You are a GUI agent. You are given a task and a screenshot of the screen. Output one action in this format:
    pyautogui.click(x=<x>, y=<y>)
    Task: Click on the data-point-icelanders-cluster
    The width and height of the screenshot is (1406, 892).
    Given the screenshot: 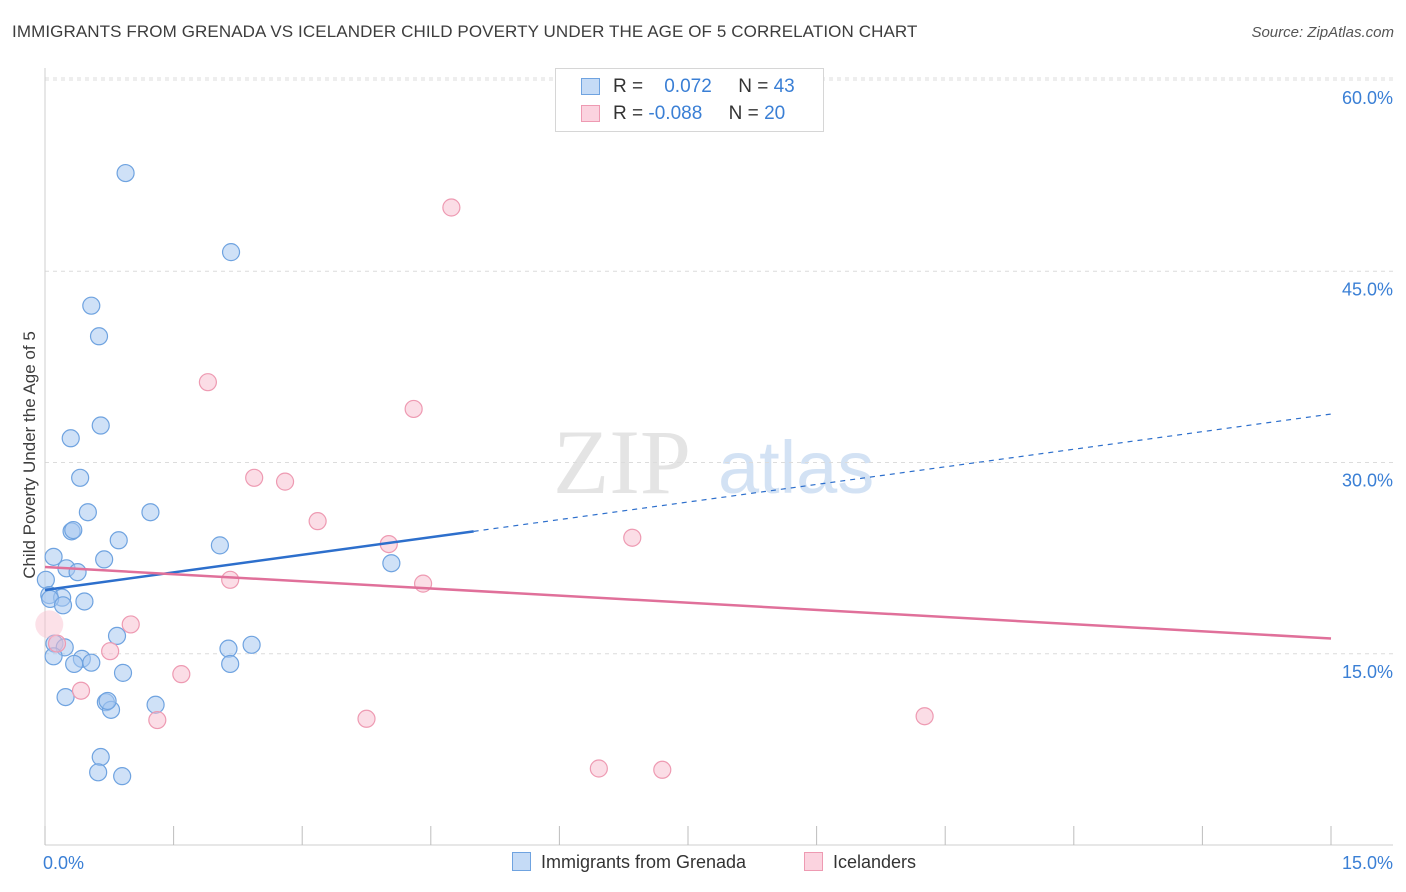 What is the action you would take?
    pyautogui.click(x=49, y=624)
    